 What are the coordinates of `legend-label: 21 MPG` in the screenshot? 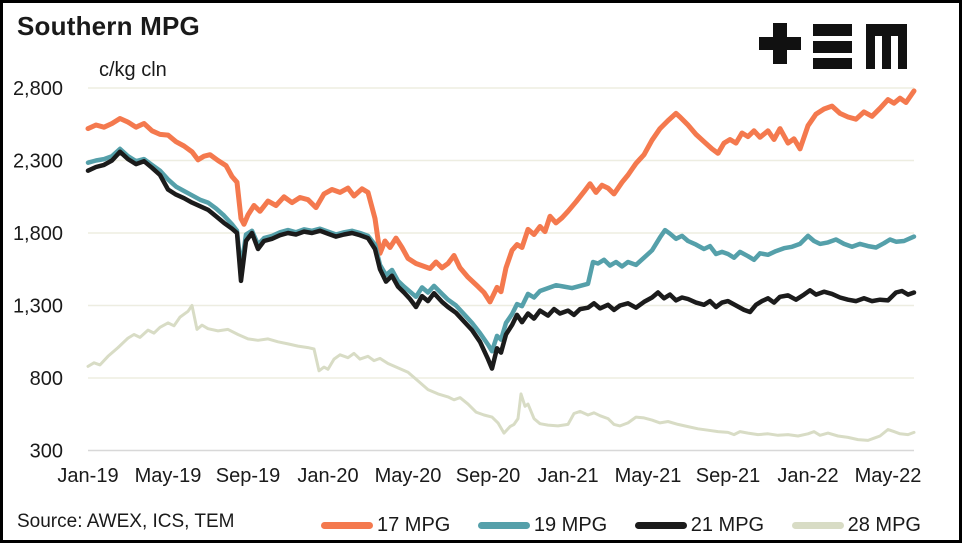 It's located at (727, 525).